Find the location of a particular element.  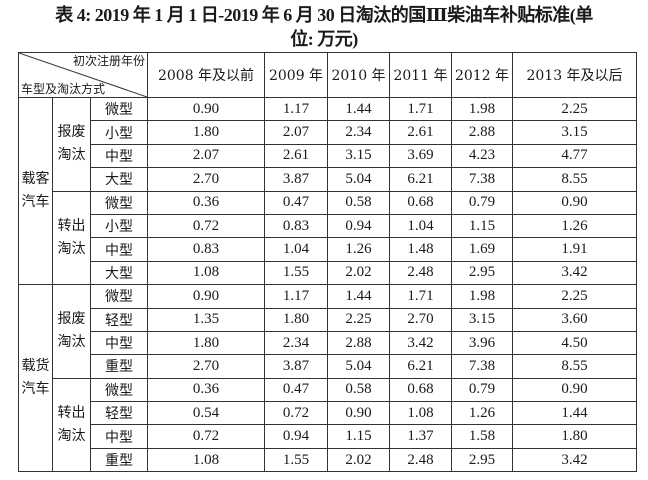

table-row: 中型 0.83 1.04 1.26 1.48 1.69 1.91 is located at coordinates (328, 249).